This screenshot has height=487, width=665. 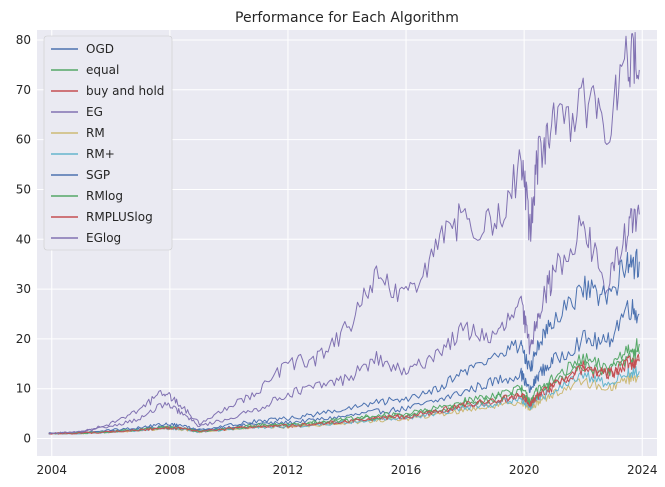 I want to click on legend-label-9: EGlog, so click(x=103, y=238).